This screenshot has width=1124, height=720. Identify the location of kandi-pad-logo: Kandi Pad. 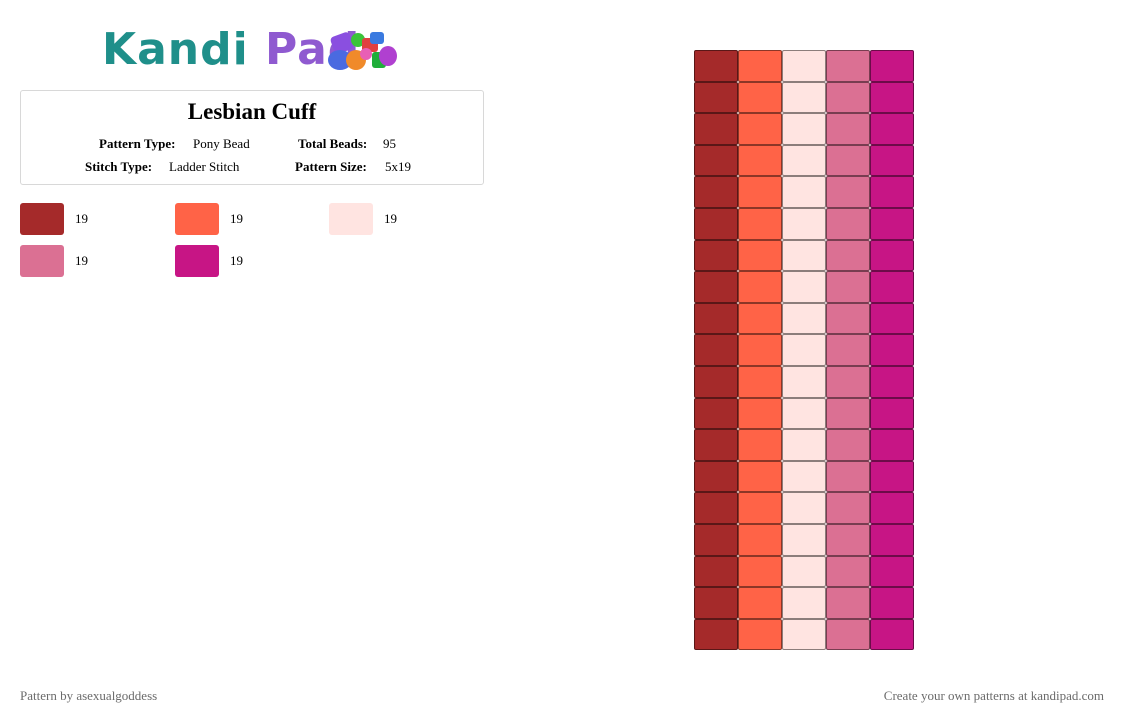
(257, 52).